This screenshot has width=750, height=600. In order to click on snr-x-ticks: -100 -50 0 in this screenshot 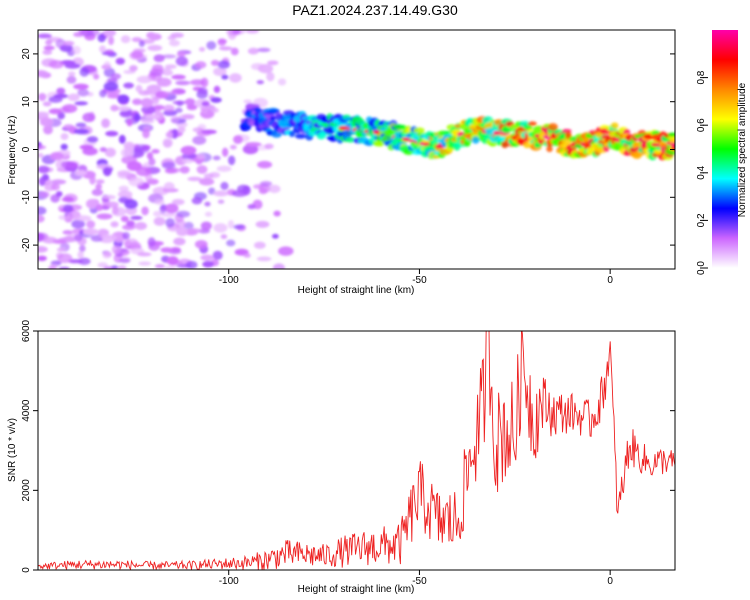, I will do `click(416, 578)`.